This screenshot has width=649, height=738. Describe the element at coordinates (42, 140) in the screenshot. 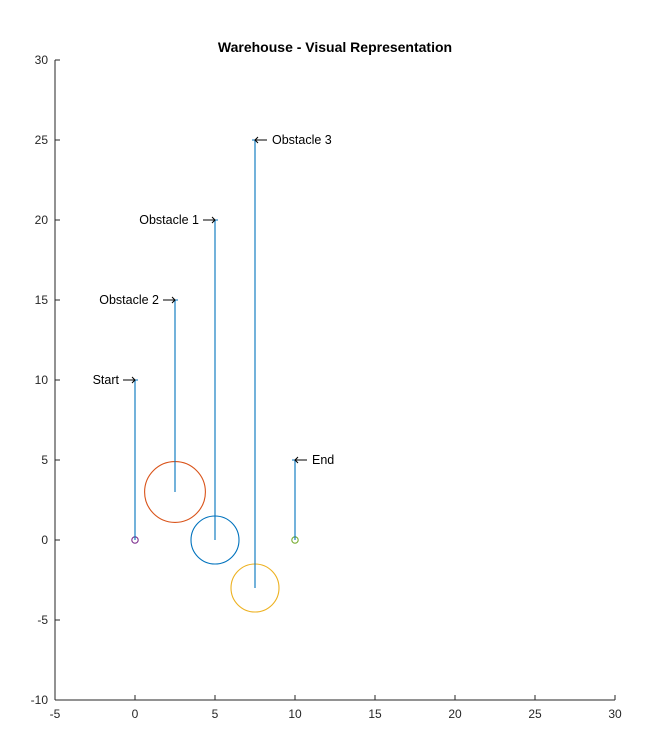

I see `y-tick-label: 25` at that location.